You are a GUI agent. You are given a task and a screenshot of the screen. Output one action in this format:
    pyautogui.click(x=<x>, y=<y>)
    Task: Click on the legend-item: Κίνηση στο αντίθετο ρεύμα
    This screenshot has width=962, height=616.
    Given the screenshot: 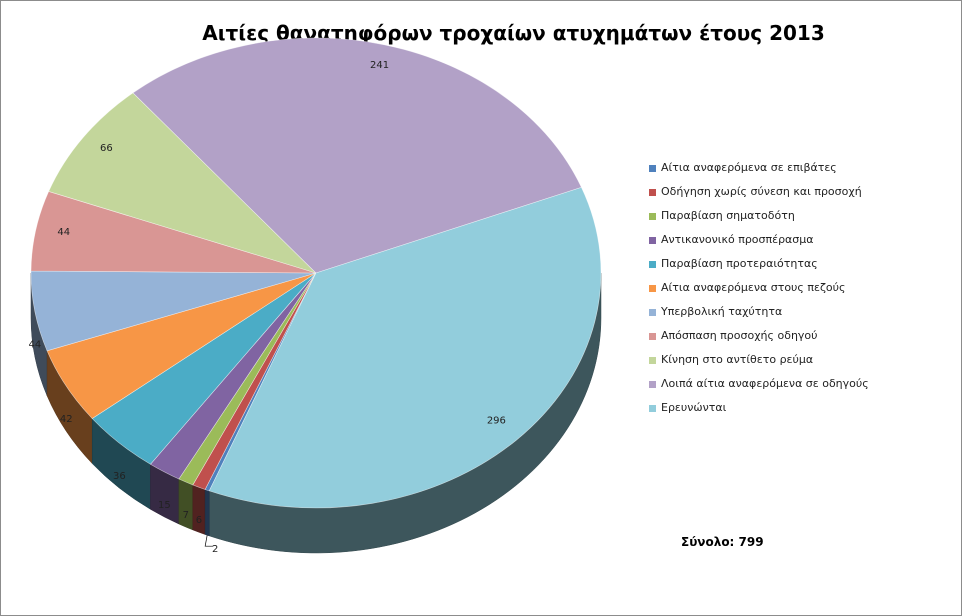 What is the action you would take?
    pyautogui.click(x=799, y=365)
    